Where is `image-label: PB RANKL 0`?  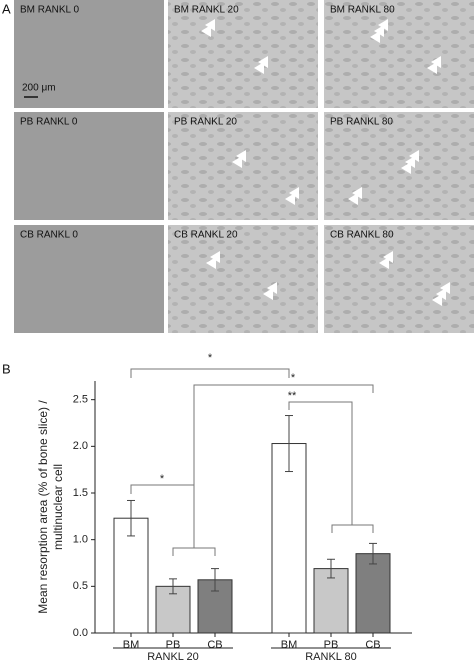
image-label: PB RANKL 0 is located at coordinates (49, 122).